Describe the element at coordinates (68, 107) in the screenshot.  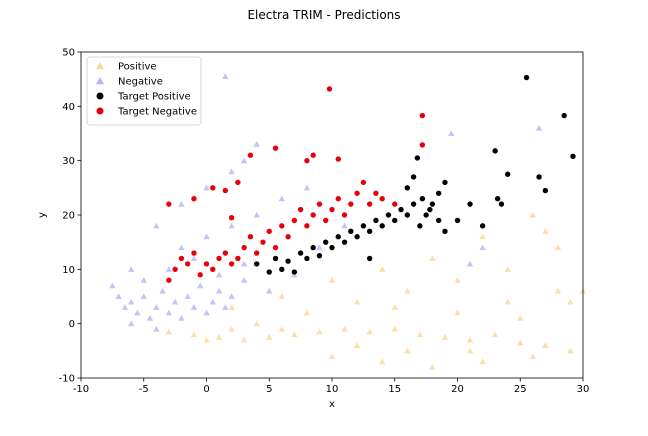
I see `y-tick-label: 40` at that location.